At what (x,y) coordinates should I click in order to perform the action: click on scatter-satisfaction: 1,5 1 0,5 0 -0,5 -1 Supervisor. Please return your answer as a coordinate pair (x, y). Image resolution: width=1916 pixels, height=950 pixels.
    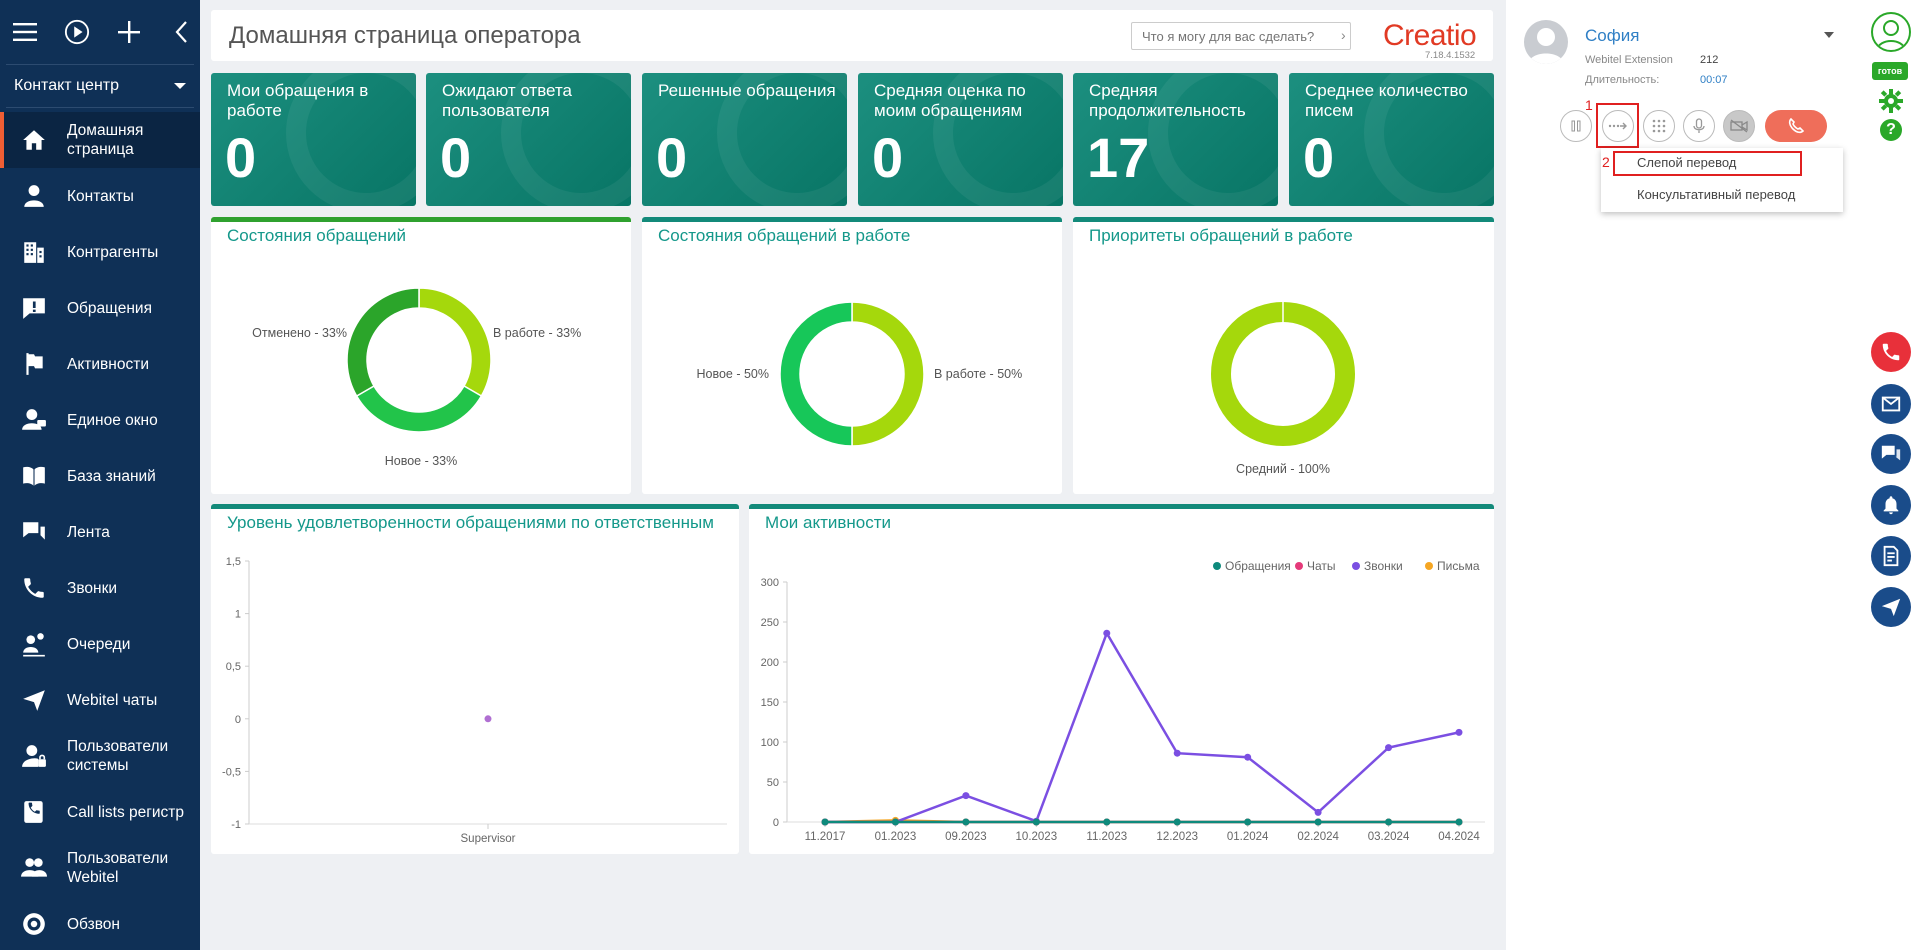
    Looking at the image, I should click on (474, 700).